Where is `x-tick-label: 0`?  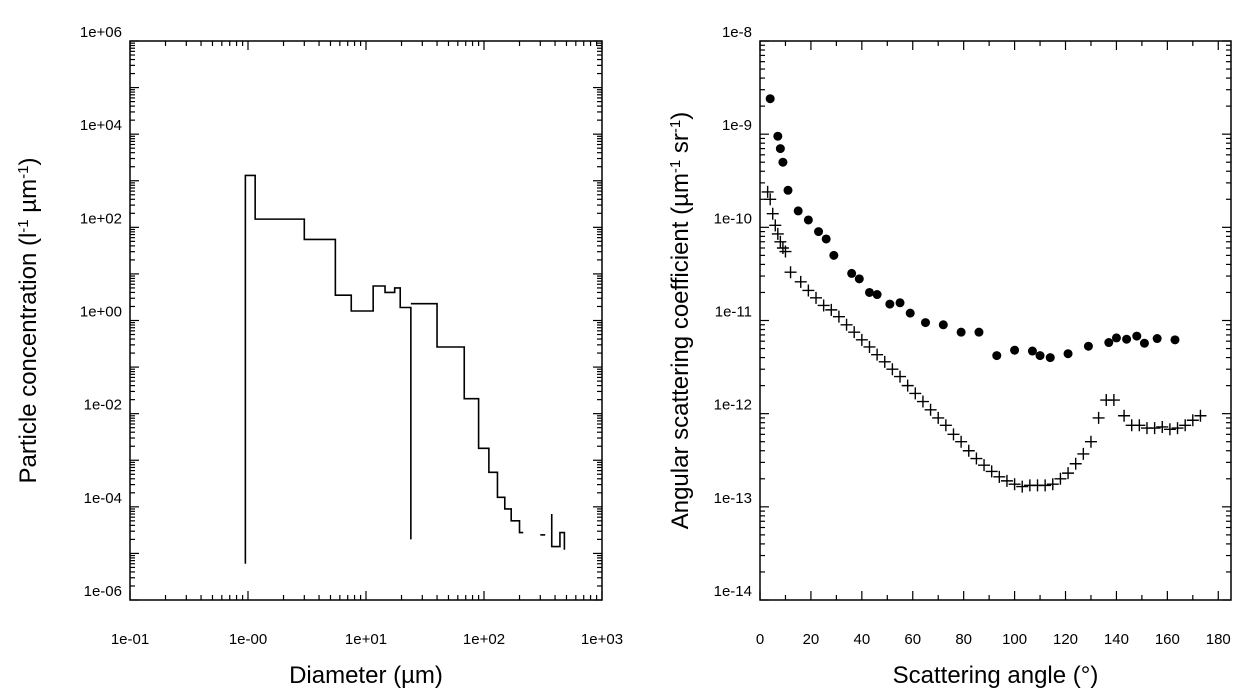 x-tick-label: 0 is located at coordinates (760, 639).